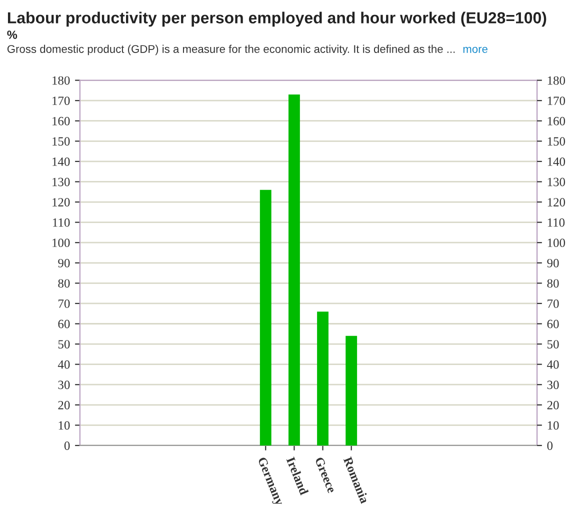  What do you see at coordinates (557, 161) in the screenshot?
I see `y2-tick-label: 140` at bounding box center [557, 161].